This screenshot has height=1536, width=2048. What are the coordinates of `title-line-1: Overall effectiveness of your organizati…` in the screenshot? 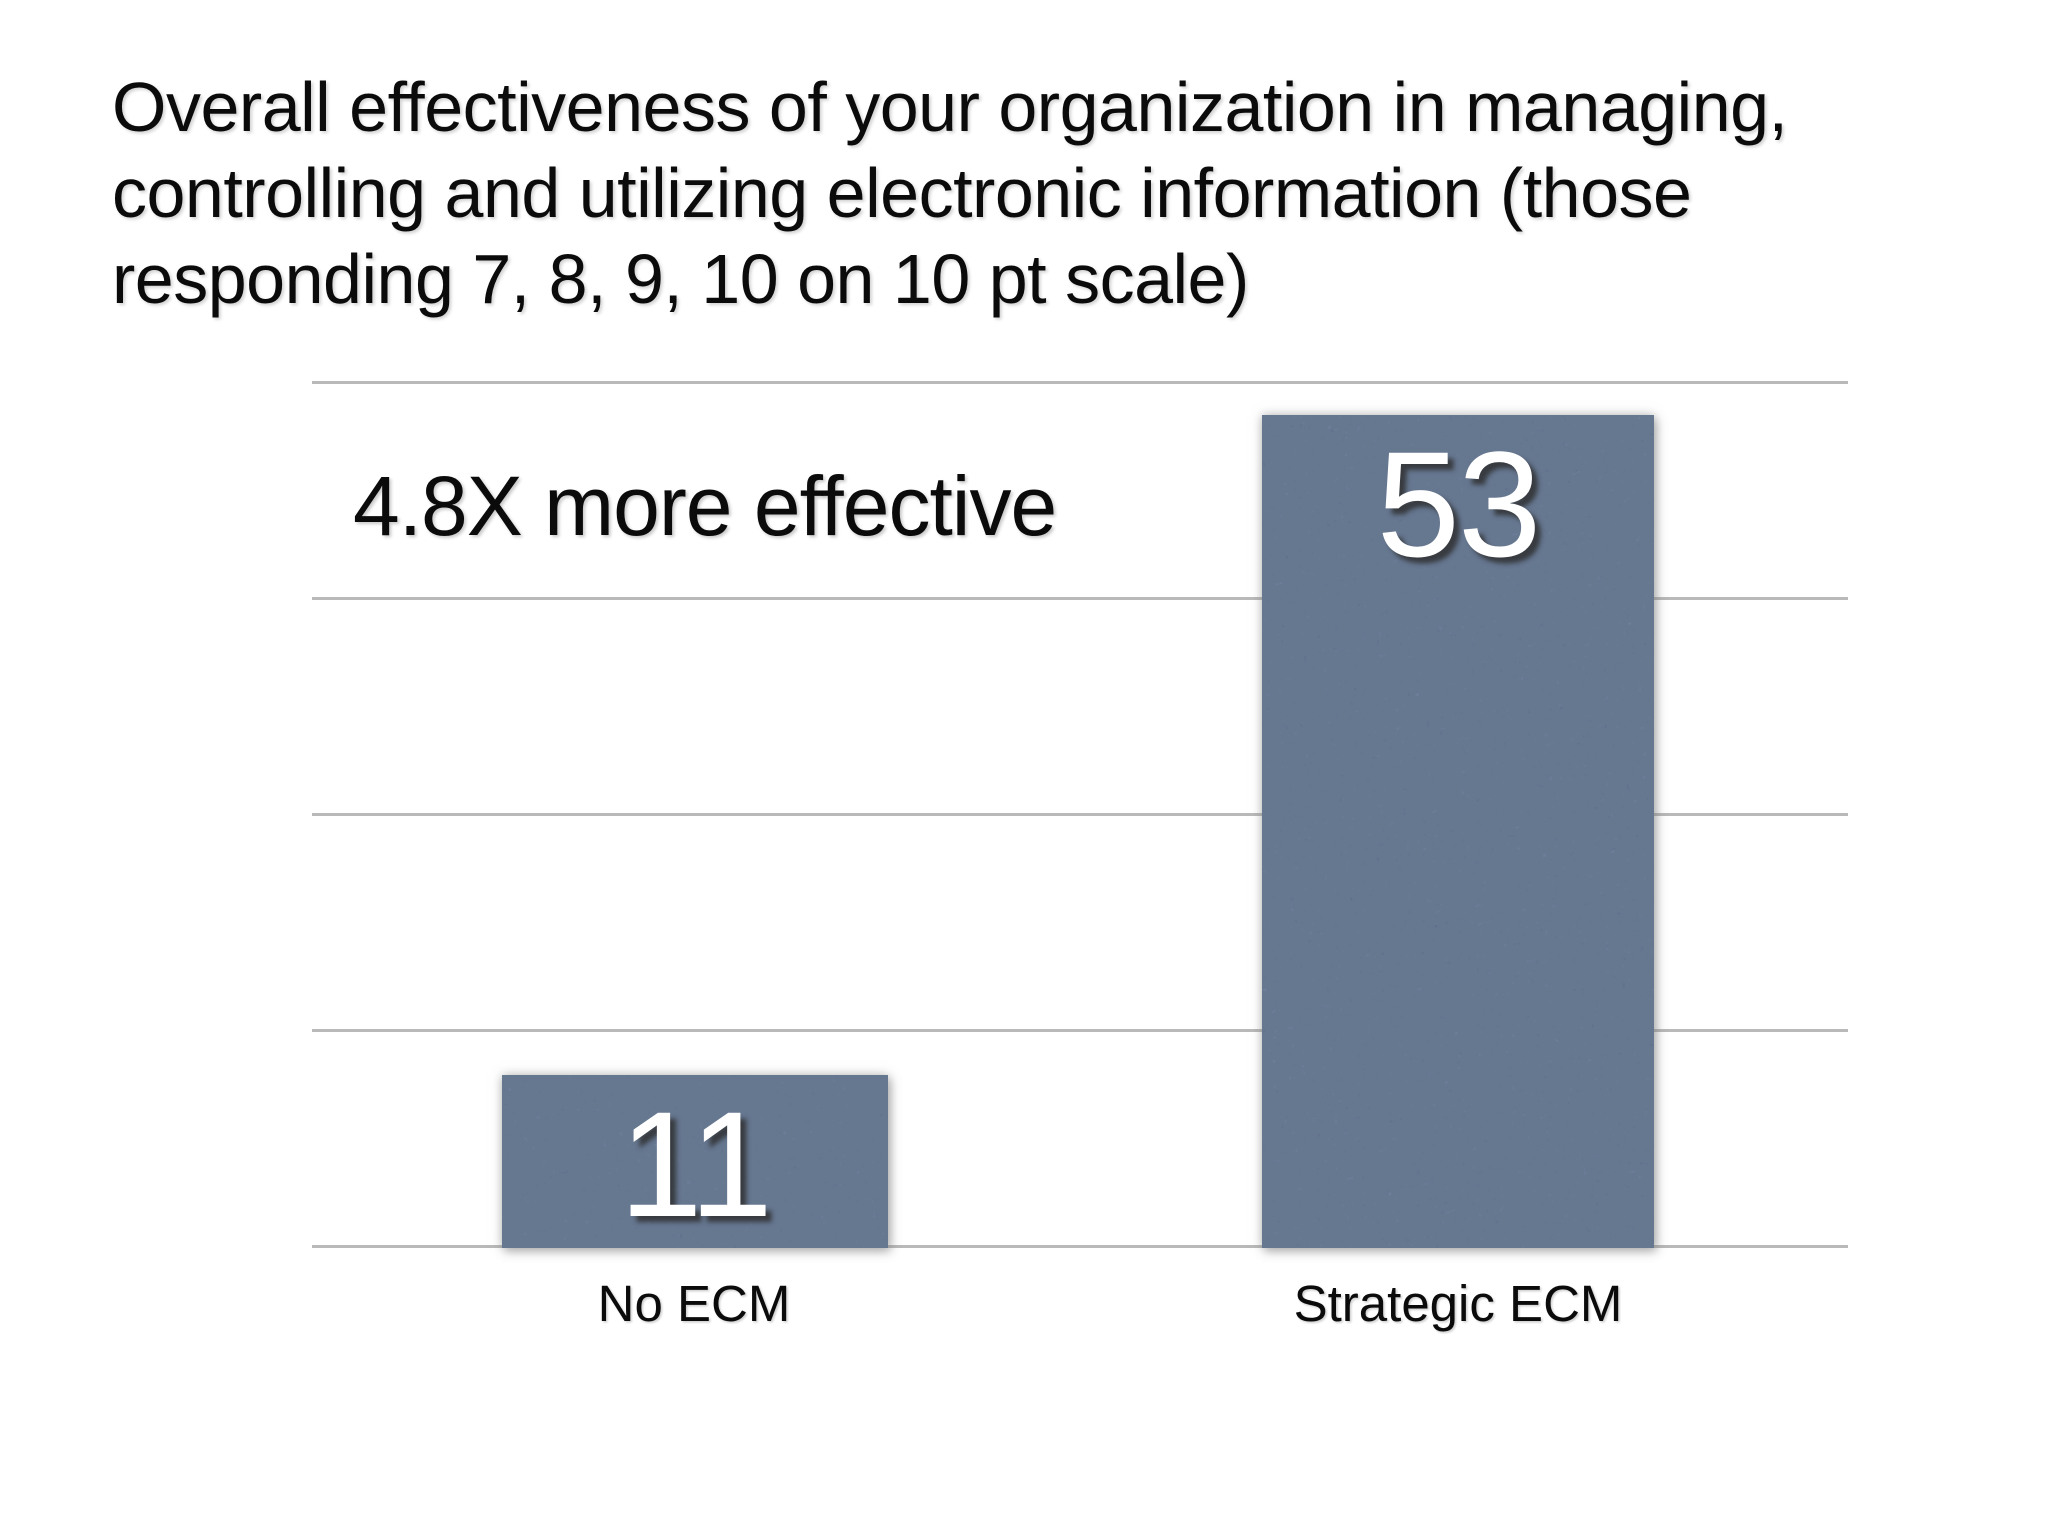 It's located at (950, 107).